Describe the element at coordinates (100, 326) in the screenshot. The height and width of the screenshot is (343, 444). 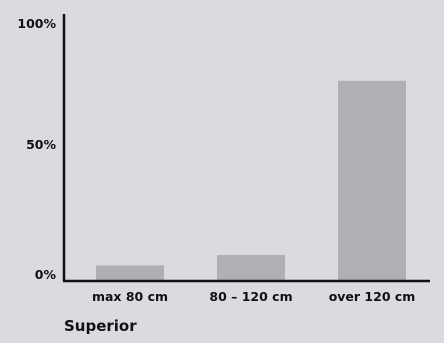
I see `chart-caption: Superior` at that location.